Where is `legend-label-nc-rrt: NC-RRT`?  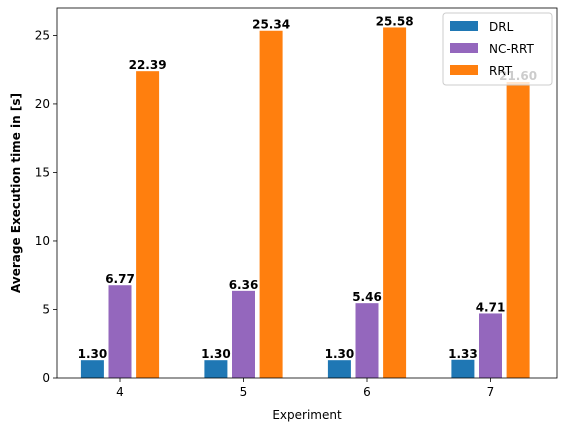
legend-label-nc-rrt: NC-RRT is located at coordinates (511, 49).